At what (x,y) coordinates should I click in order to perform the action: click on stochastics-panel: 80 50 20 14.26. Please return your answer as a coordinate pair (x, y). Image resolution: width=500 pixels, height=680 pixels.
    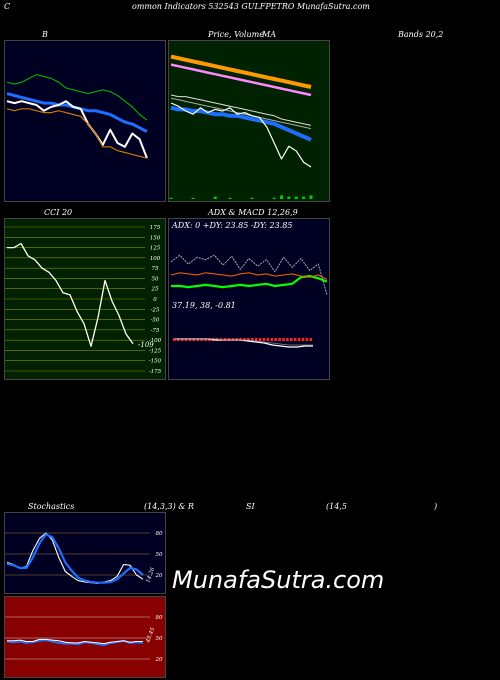
    Looking at the image, I should click on (85, 553).